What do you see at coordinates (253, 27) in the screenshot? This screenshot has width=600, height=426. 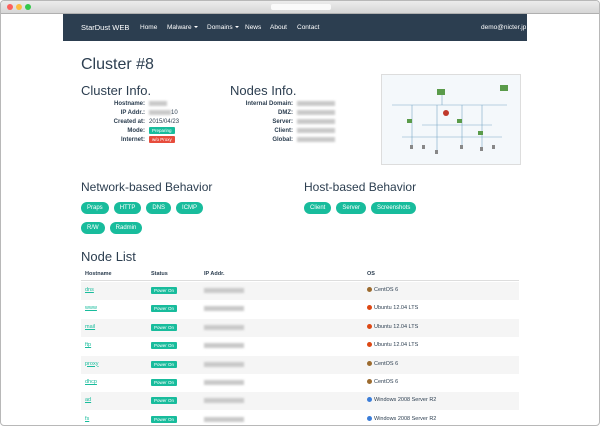 I see `nav-link: News` at bounding box center [253, 27].